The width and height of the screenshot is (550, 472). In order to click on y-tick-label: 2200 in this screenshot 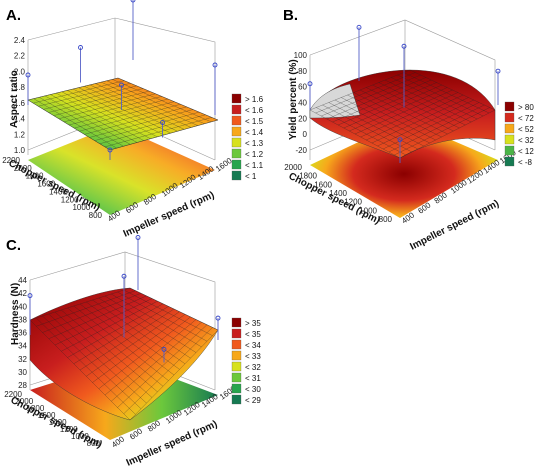, I will do `click(11, 160)`.